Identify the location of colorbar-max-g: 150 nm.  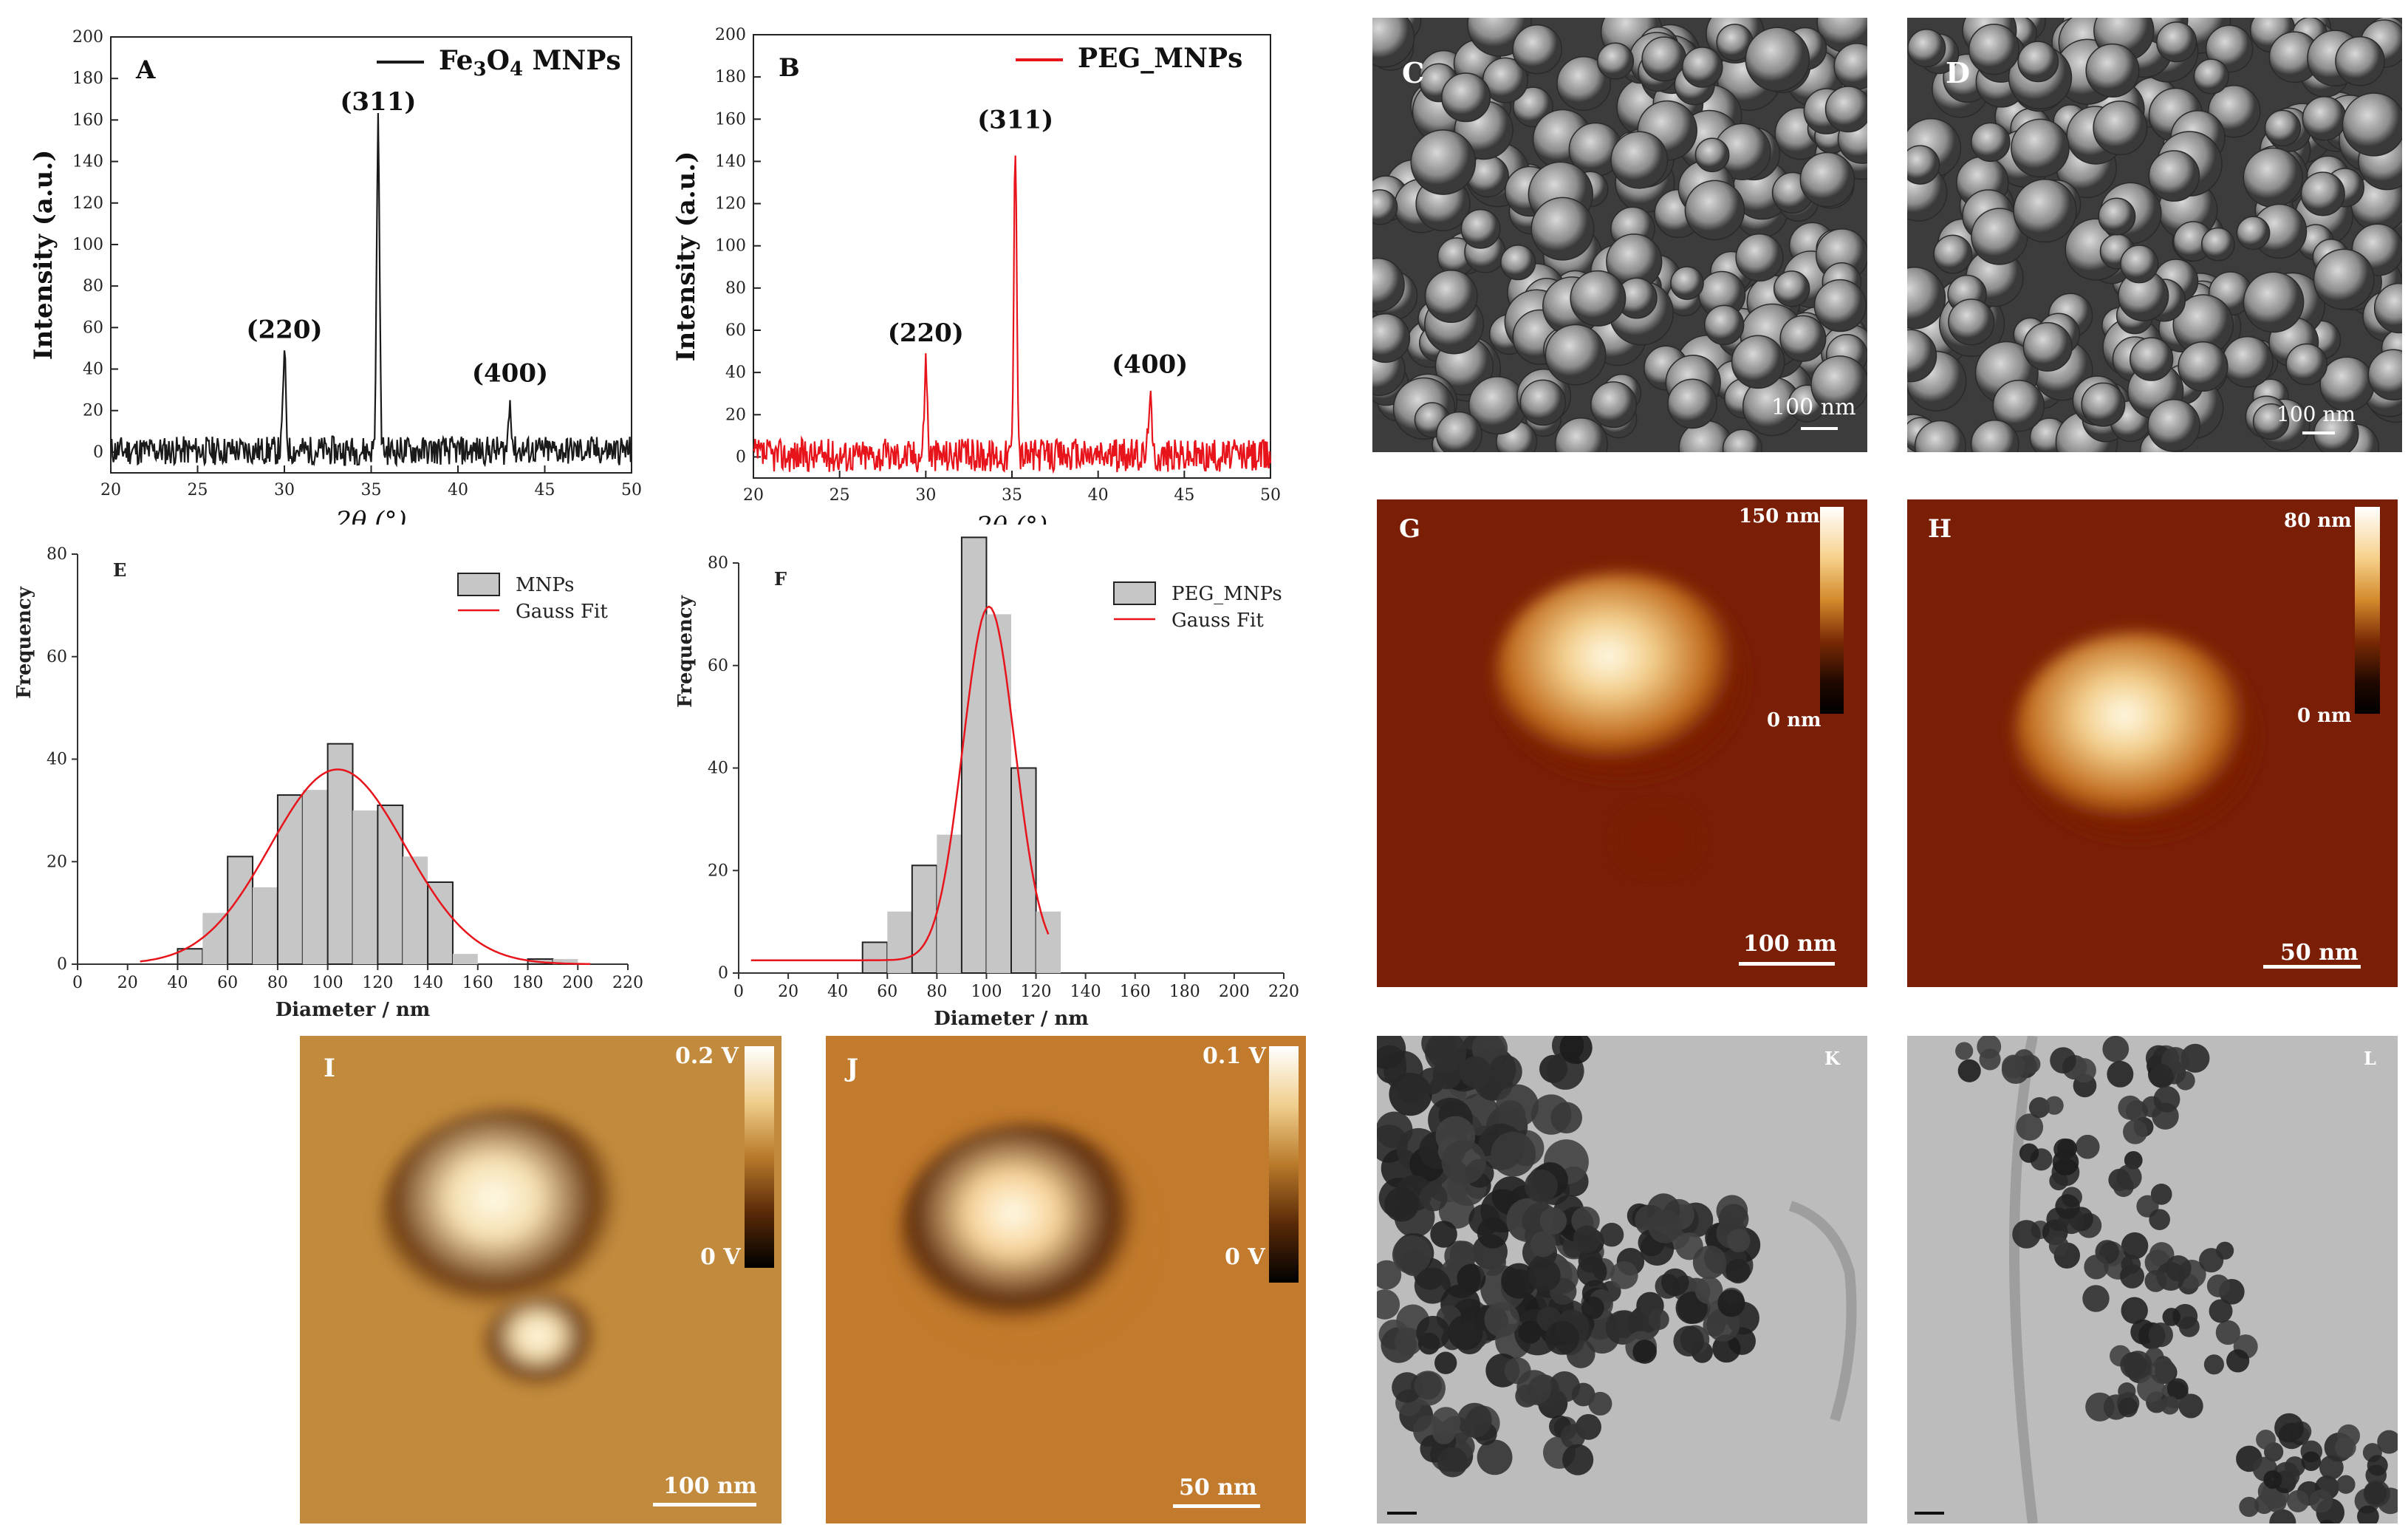
(1779, 516).